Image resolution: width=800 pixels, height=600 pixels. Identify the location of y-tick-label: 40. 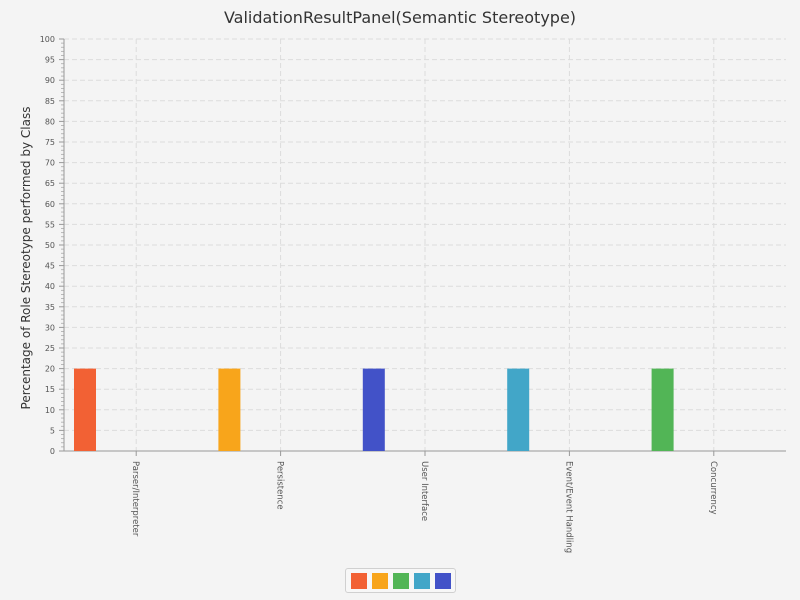
(50, 286).